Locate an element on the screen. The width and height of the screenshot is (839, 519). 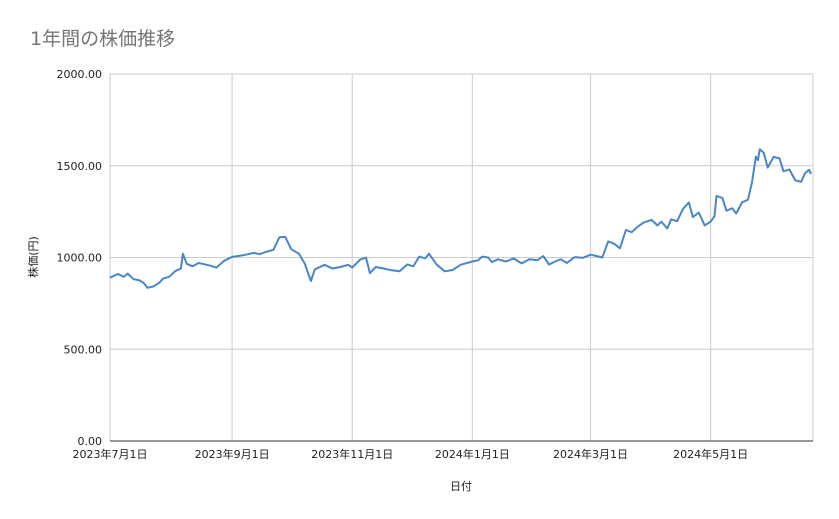
x-tick-label: 2024年1月1日 is located at coordinates (472, 454).